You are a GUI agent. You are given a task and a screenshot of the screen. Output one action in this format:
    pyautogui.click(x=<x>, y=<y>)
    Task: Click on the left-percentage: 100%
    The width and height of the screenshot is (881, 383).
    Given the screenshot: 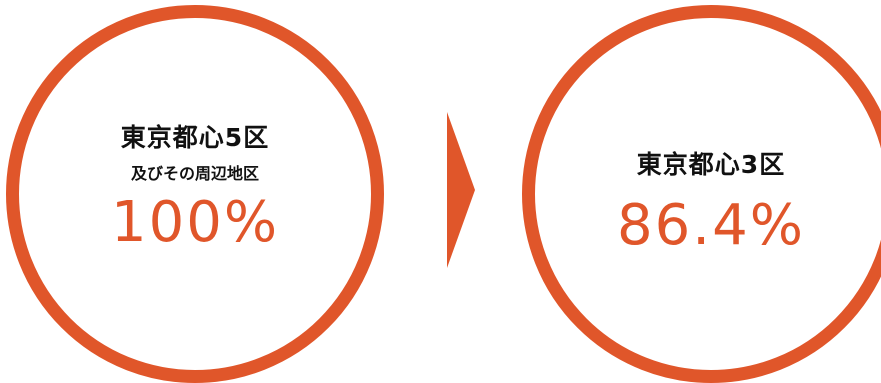 What is the action you would take?
    pyautogui.click(x=195, y=222)
    